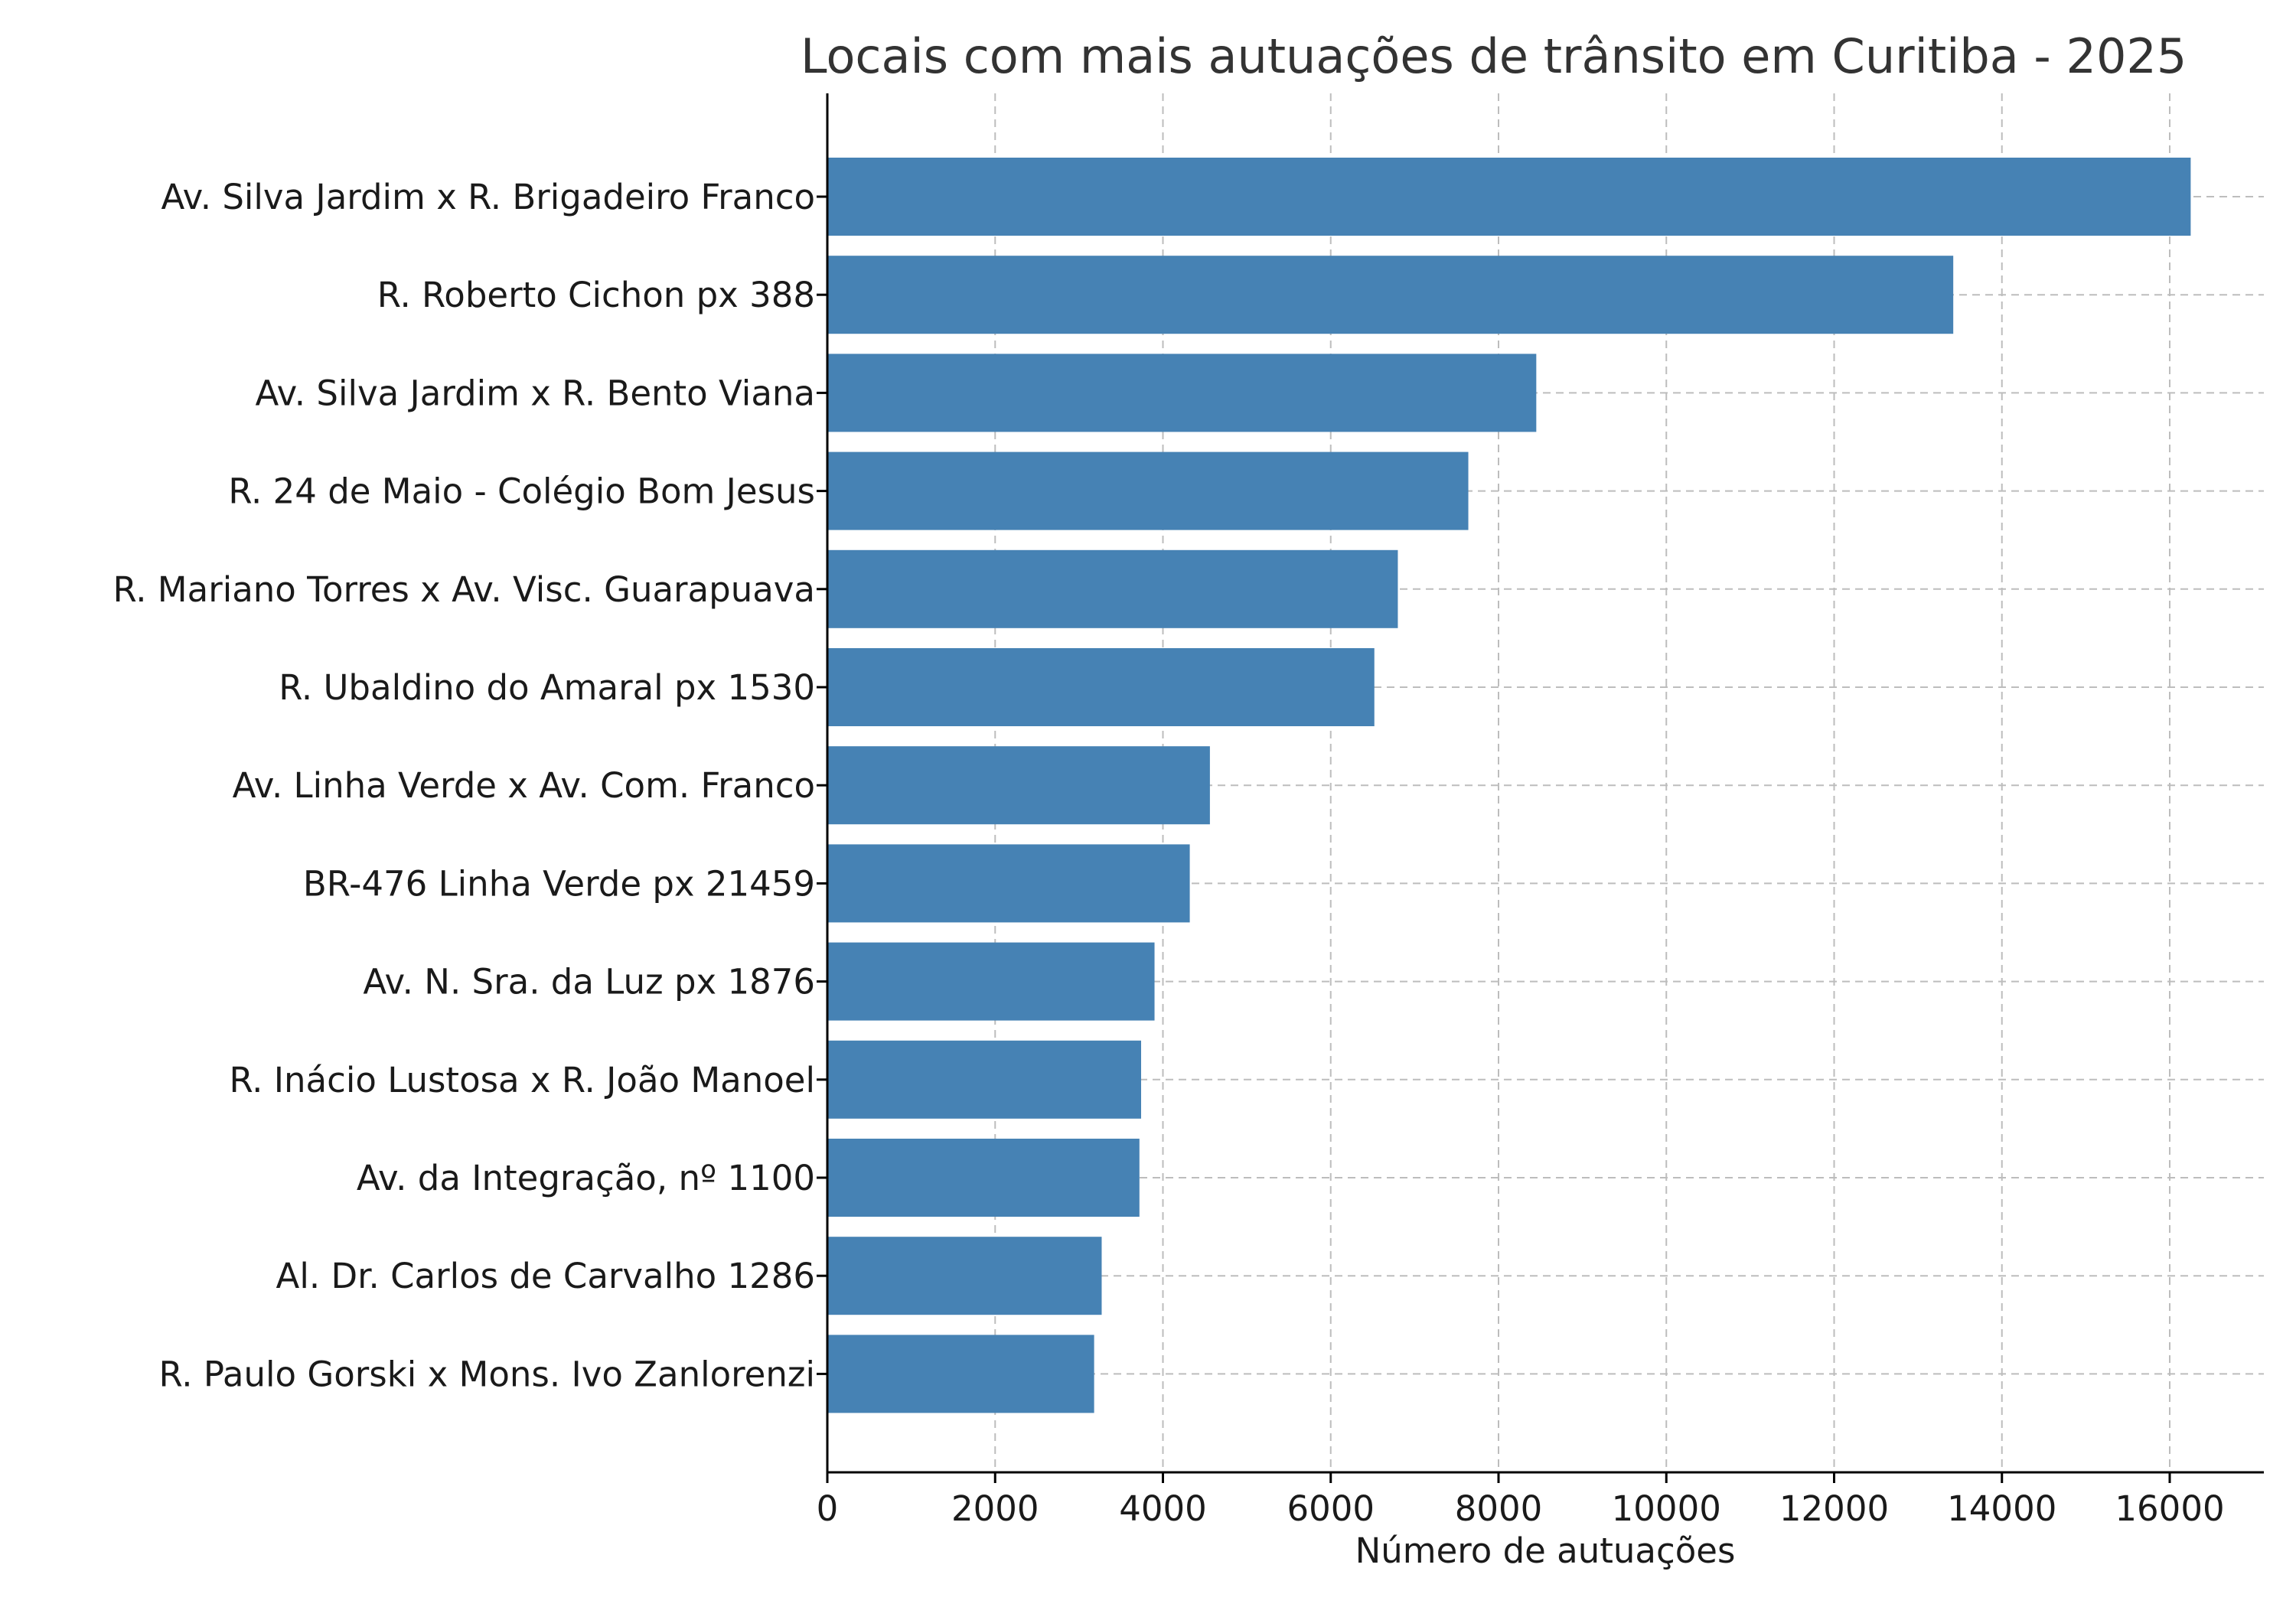  Describe the element at coordinates (1163, 1508) in the screenshot. I see `x-tick-label: 4000` at that location.